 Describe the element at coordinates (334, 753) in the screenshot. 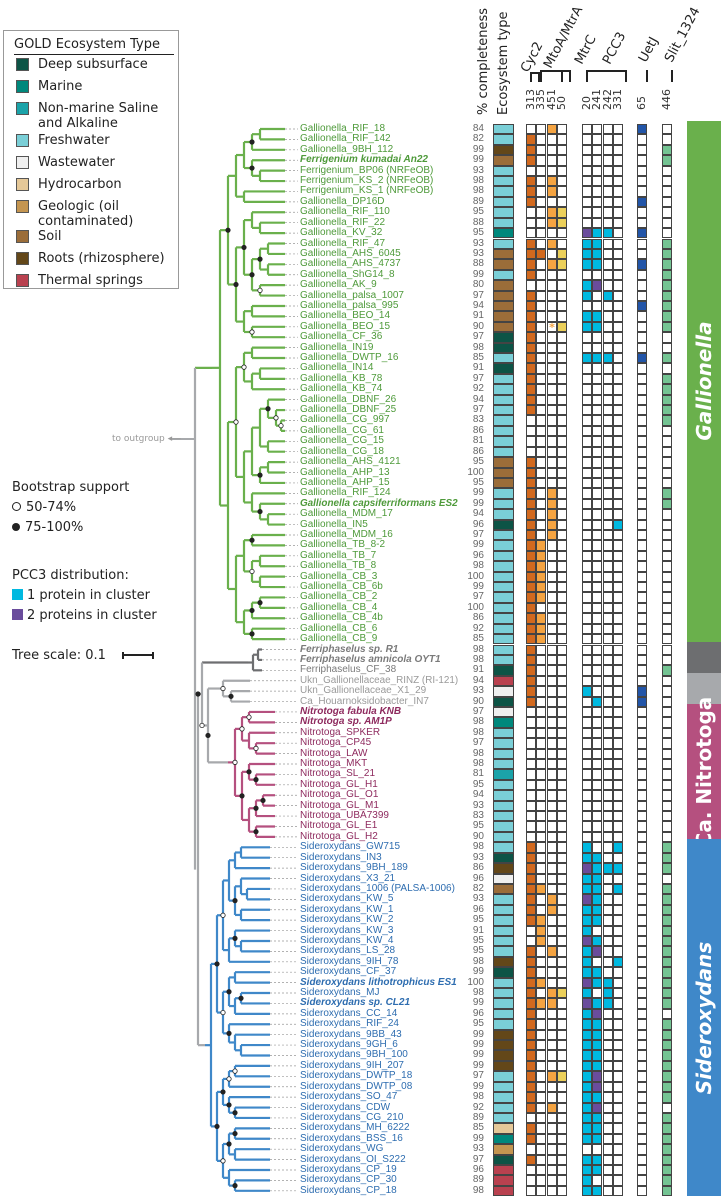

I see `taxon-label: Nitrotoga_LAW` at that location.